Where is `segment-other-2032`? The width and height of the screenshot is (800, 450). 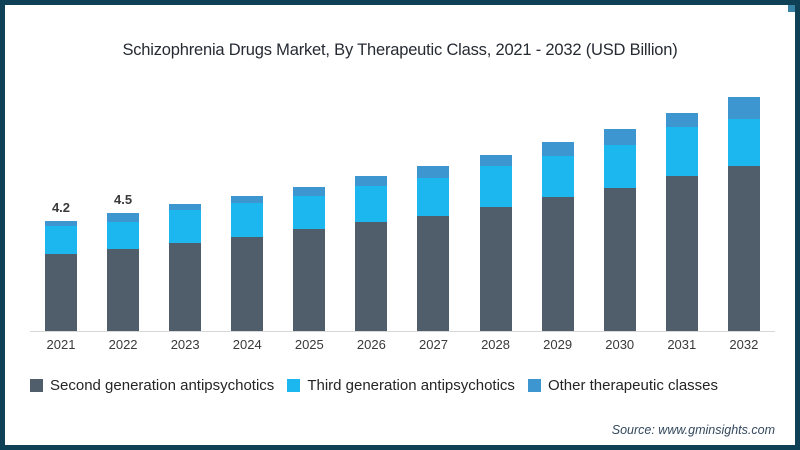 segment-other-2032 is located at coordinates (743, 108).